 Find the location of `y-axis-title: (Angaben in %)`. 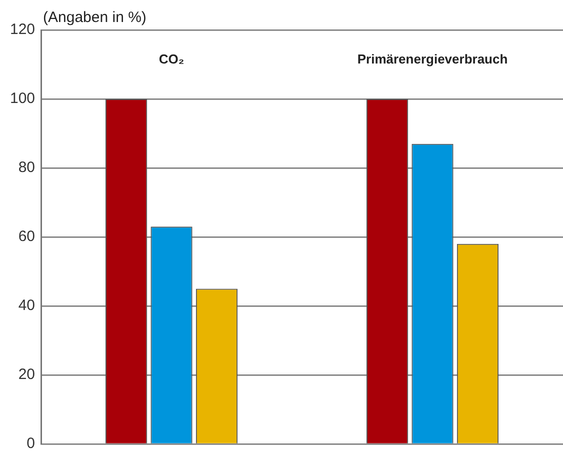

y-axis-title: (Angaben in %) is located at coordinates (94, 17).